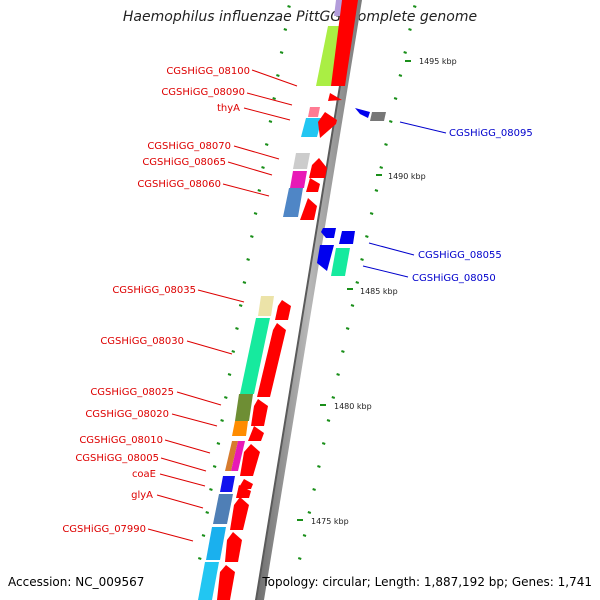 Image resolution: width=600 pixels, height=600 pixels. What do you see at coordinates (117, 458) in the screenshot?
I see `gene-label: CGSHiGG_08005` at bounding box center [117, 458].